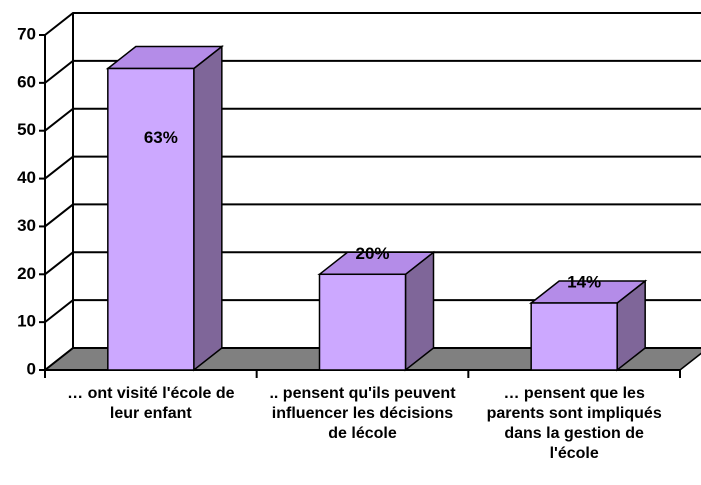 This screenshot has height=485, width=701. I want to click on value-label: 20%, so click(372, 253).